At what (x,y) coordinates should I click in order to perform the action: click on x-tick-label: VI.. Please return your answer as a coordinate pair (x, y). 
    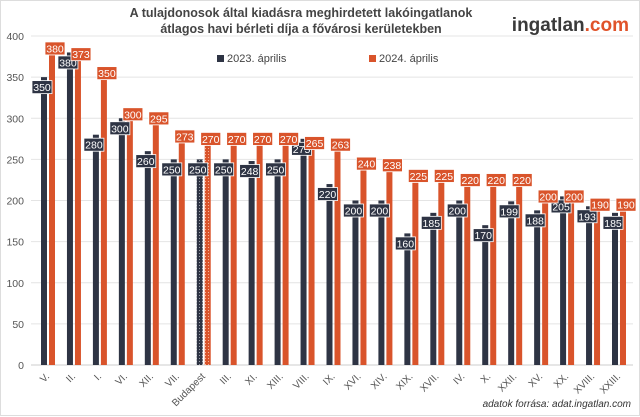
    Looking at the image, I should click on (122, 379).